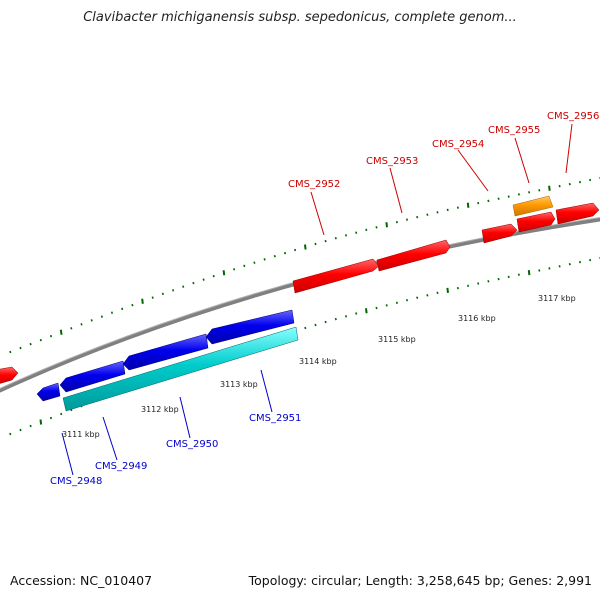 The height and width of the screenshot is (600, 600). I want to click on scale-label: 3113 kbp, so click(239, 384).